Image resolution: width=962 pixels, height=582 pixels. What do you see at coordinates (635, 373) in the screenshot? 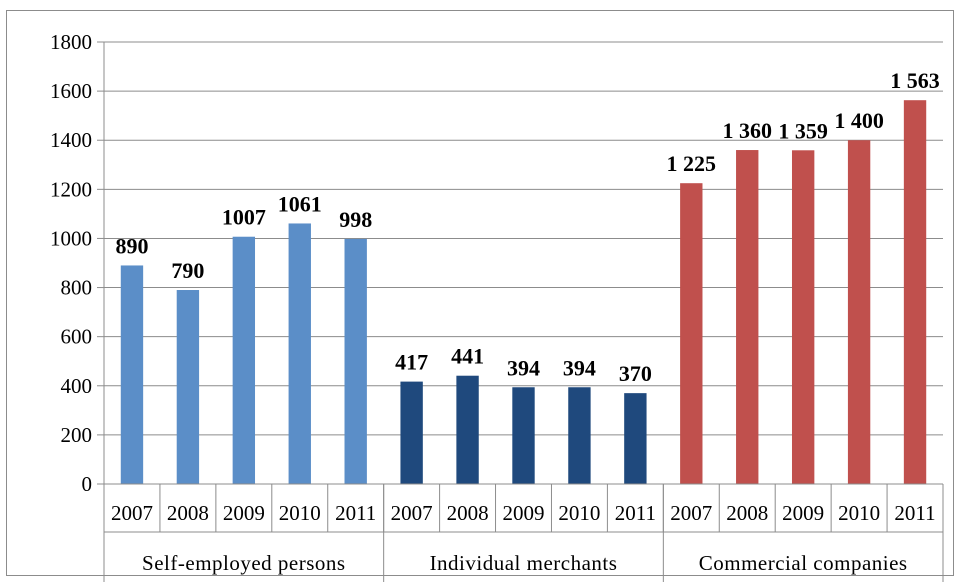
I see `data-label: 370` at bounding box center [635, 373].